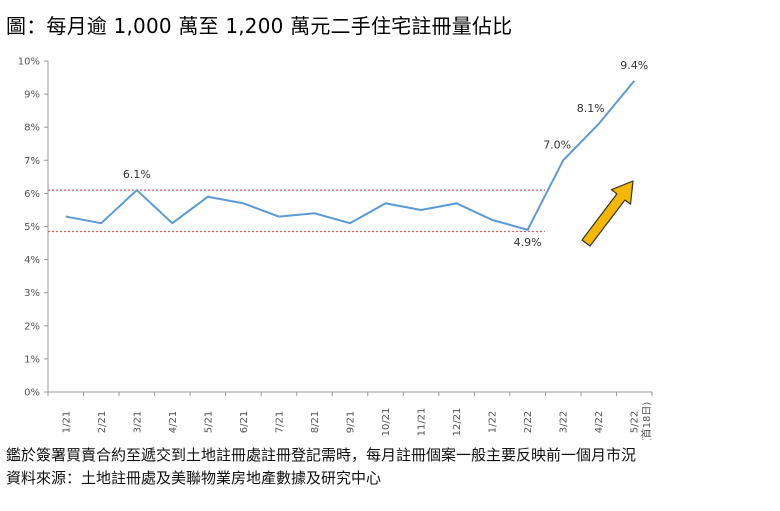 This screenshot has height=511, width=780. I want to click on x-tick-label: 4/21, so click(173, 422).